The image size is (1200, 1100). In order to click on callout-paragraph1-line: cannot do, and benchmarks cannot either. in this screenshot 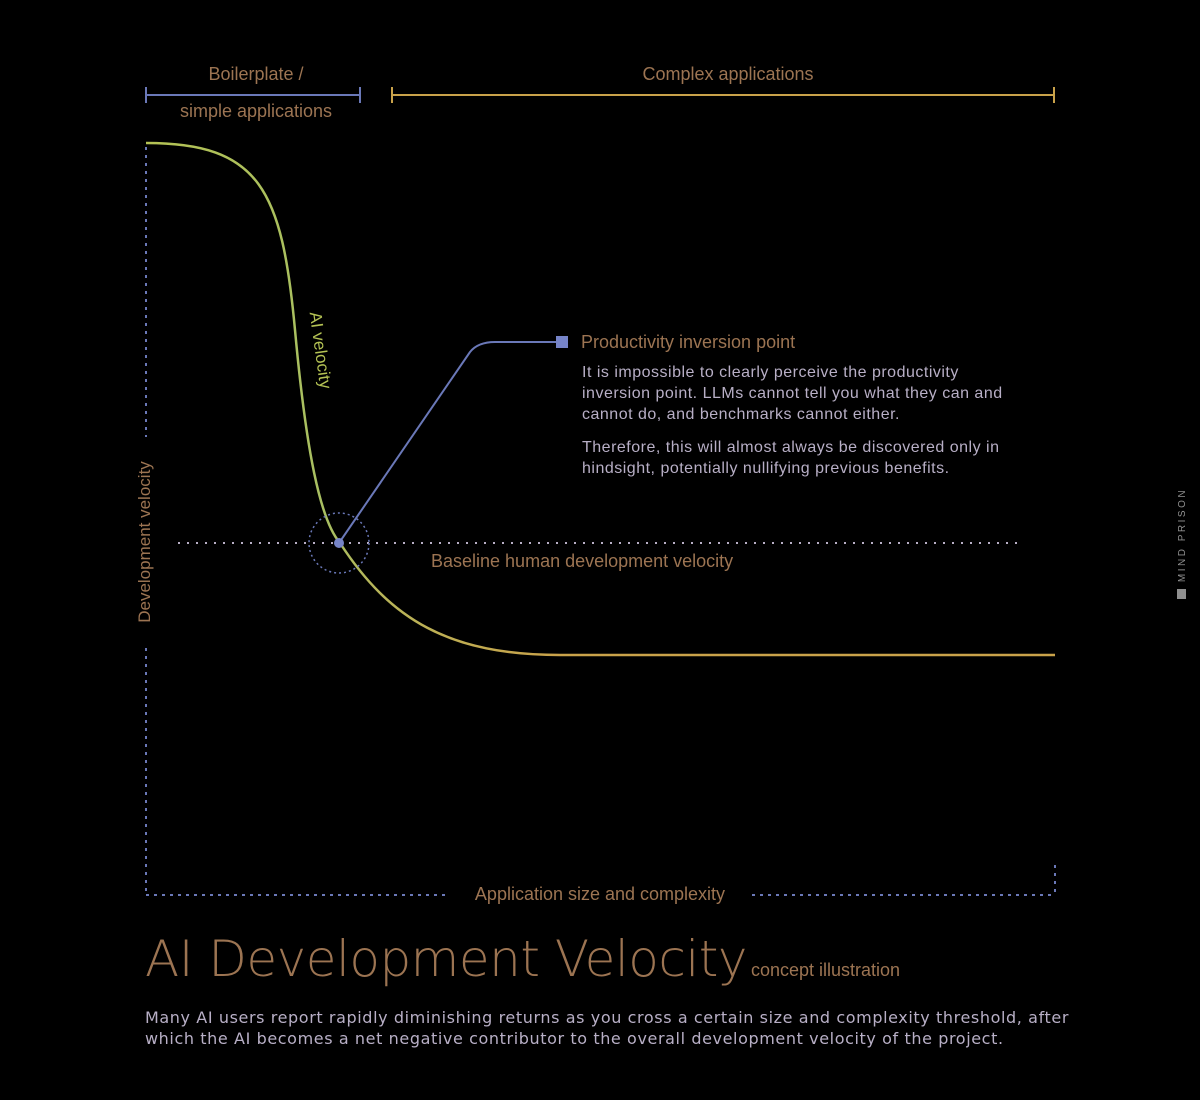, I will do `click(741, 414)`.